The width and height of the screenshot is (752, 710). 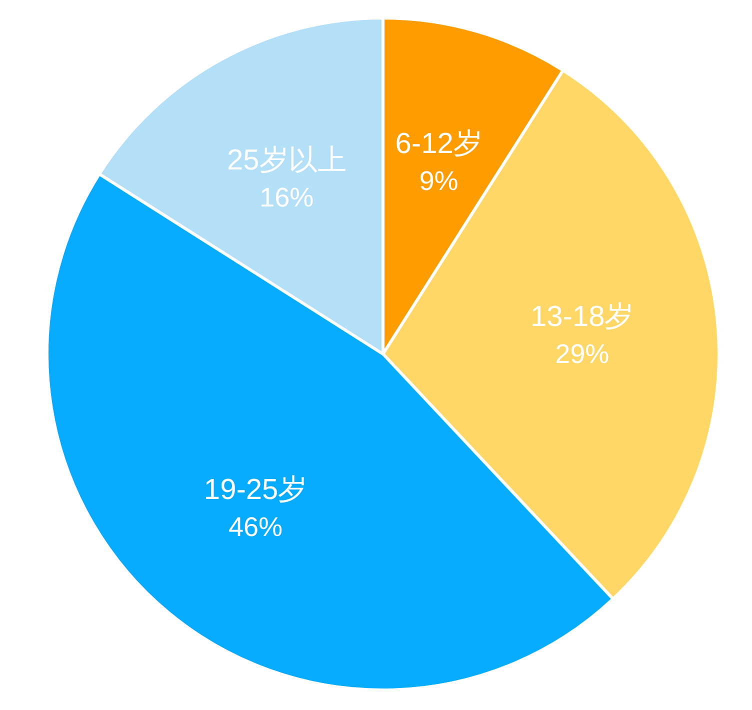 I want to click on data-label: 16%, so click(x=287, y=197).